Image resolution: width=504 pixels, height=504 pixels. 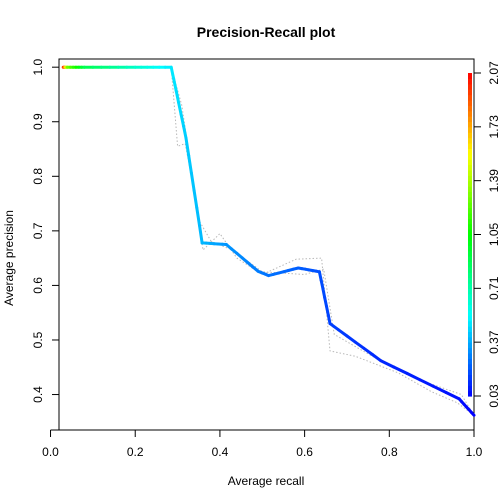 What do you see at coordinates (389, 452) in the screenshot?
I see `x-tick-label: 0.8` at bounding box center [389, 452].